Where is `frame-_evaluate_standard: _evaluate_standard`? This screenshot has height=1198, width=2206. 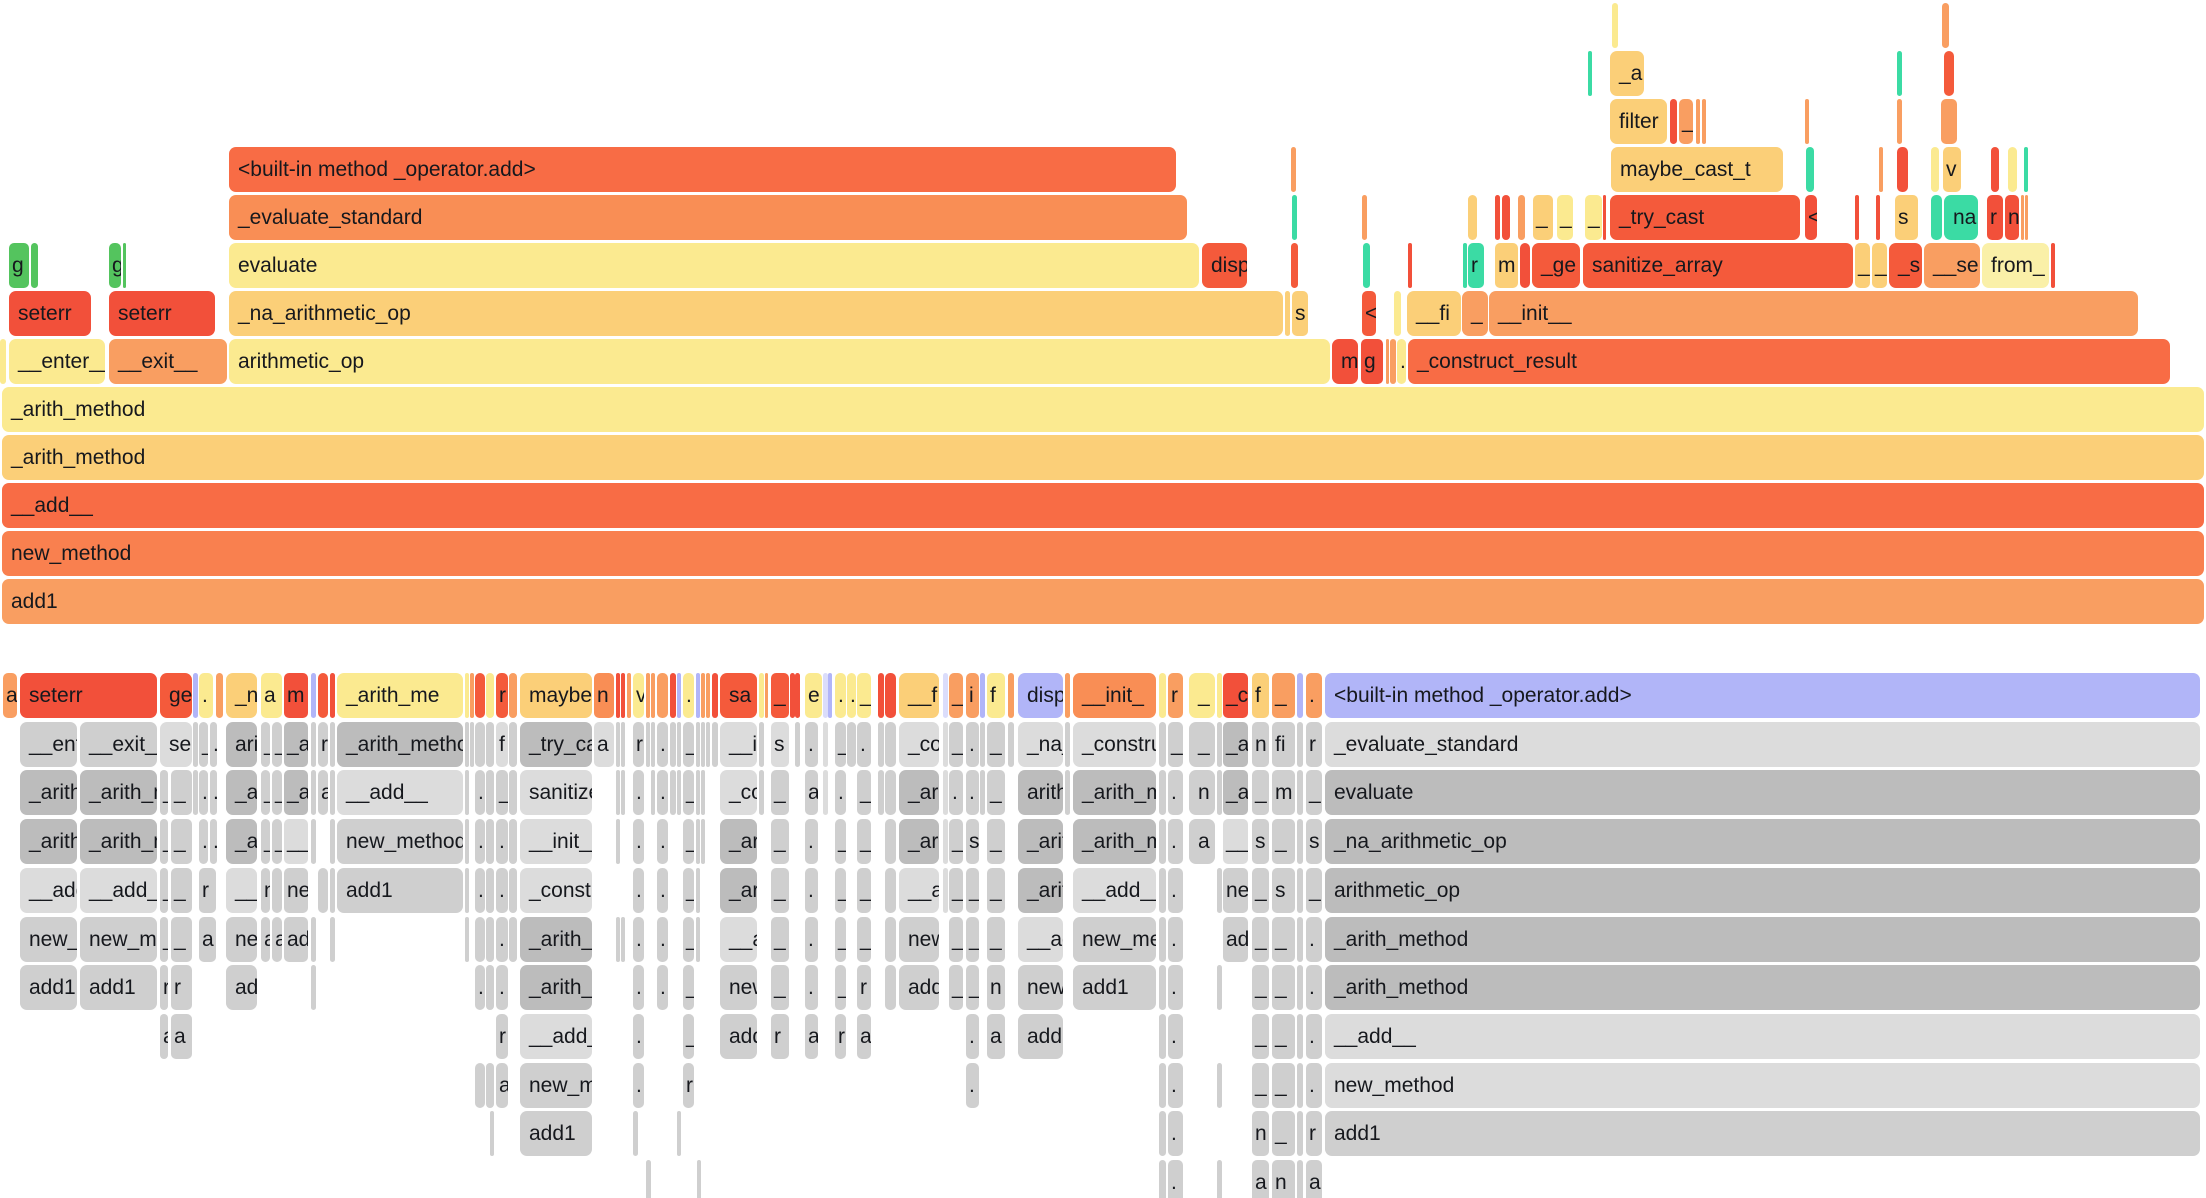 frame-_evaluate_standard: _evaluate_standard is located at coordinates (1762, 744).